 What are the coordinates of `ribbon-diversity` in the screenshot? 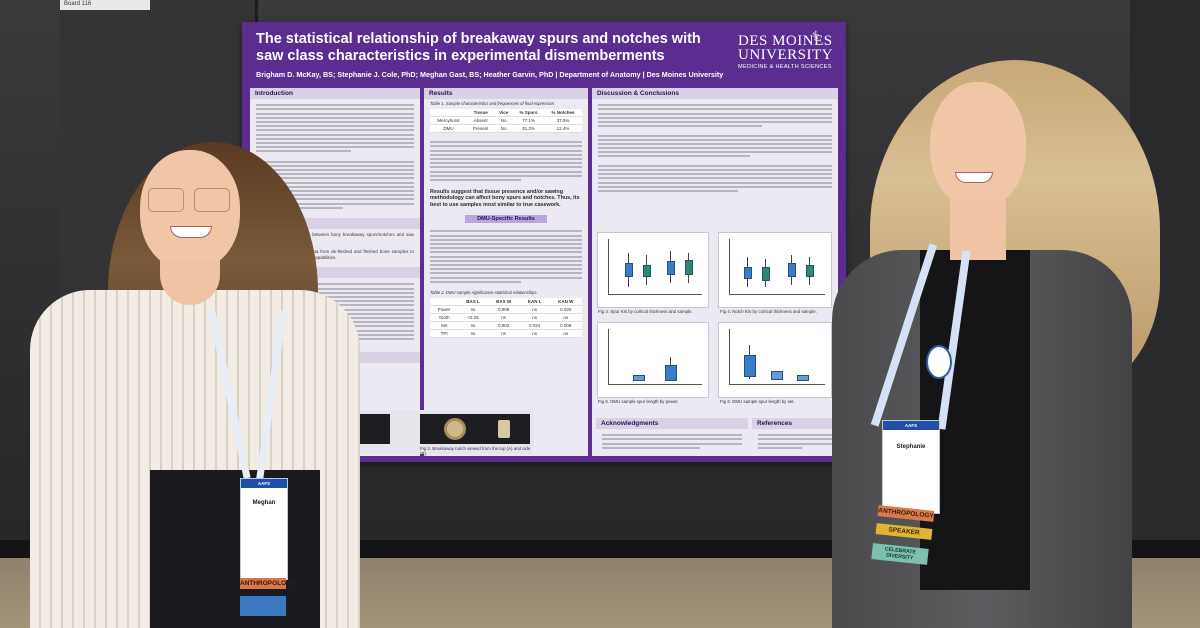 It's located at (263, 606).